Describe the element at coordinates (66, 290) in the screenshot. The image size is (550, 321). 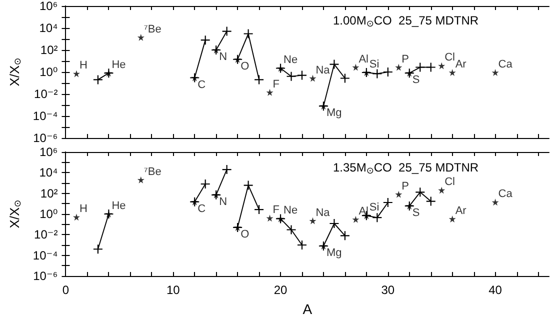
I see `x-tick-label: 0` at that location.